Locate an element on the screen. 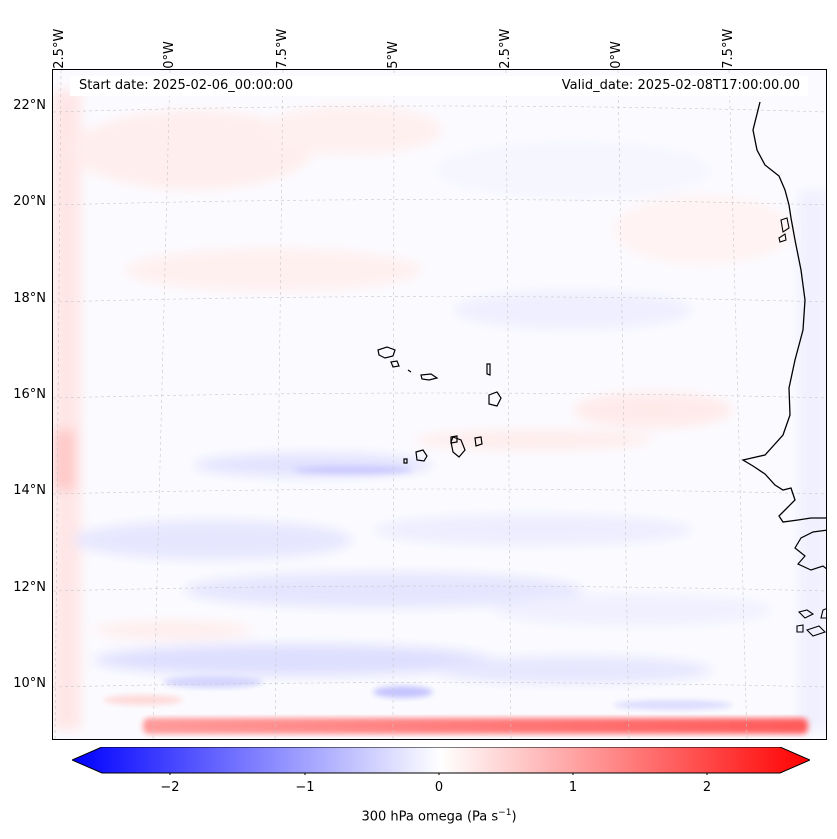  lat-label-20n: 20°N is located at coordinates (29, 201).